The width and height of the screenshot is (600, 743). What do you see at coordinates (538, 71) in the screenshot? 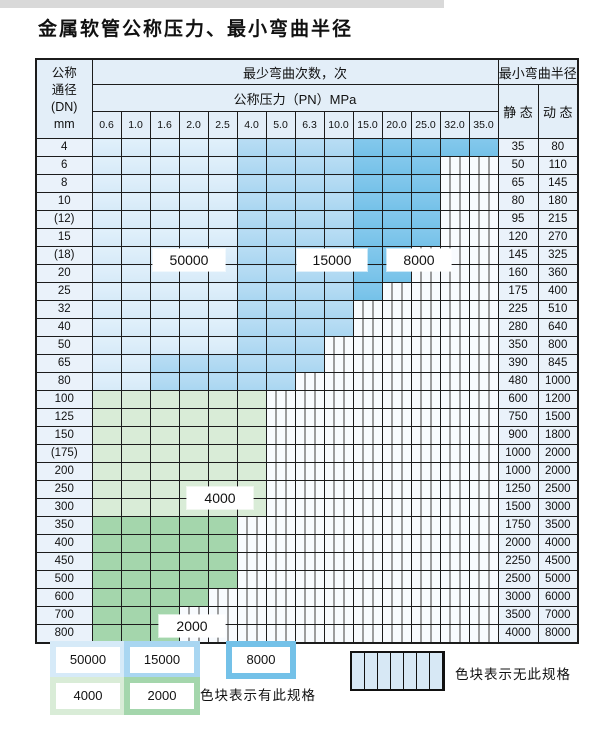
I see `radius-header: 最小弯曲半径` at bounding box center [538, 71].